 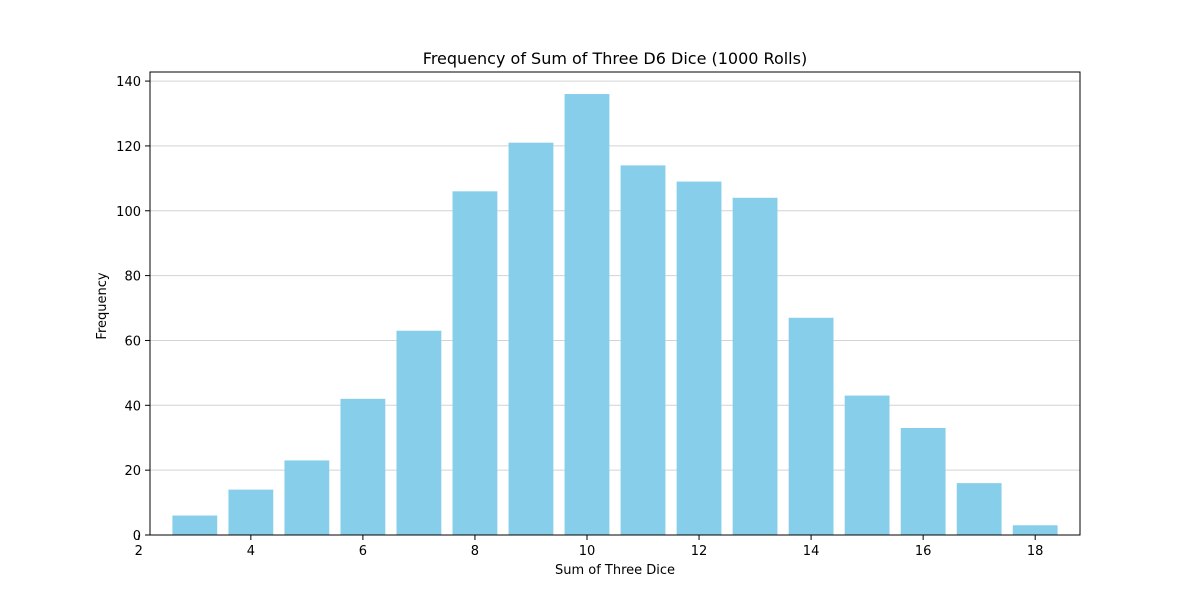 What do you see at coordinates (102, 305) in the screenshot?
I see `y-axis-label: Frequency` at bounding box center [102, 305].